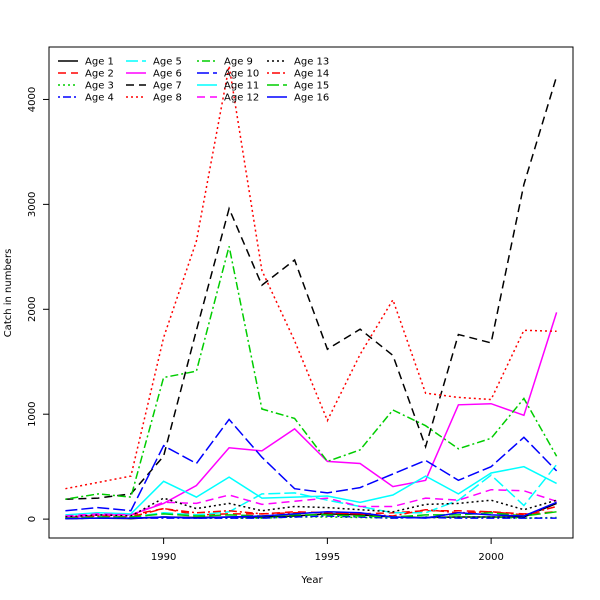 The height and width of the screenshot is (600, 600). What do you see at coordinates (32, 413) in the screenshot?
I see `y-tick-label-1: 1000` at bounding box center [32, 413].